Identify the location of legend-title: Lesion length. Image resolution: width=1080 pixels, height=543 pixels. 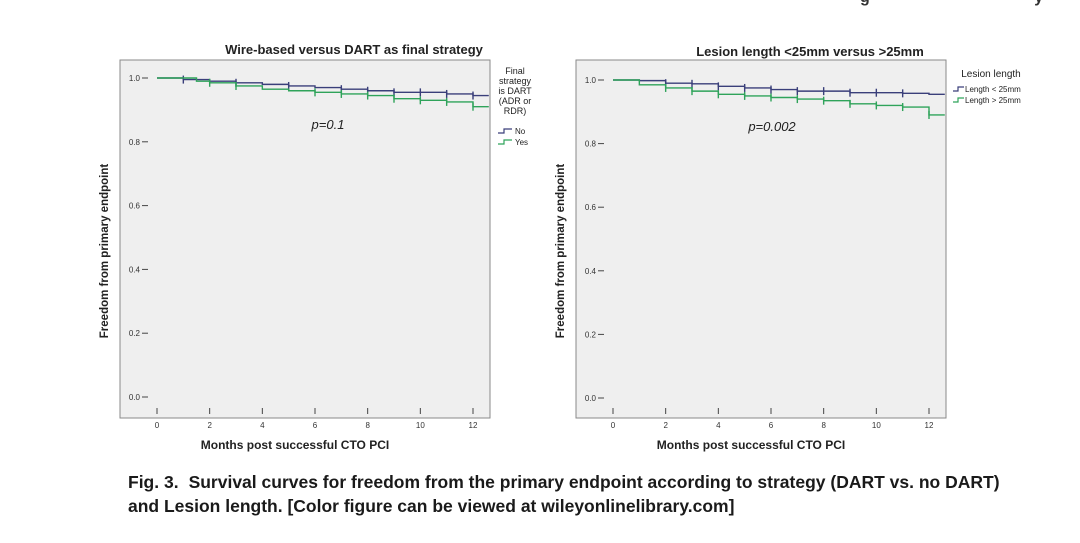
(991, 74).